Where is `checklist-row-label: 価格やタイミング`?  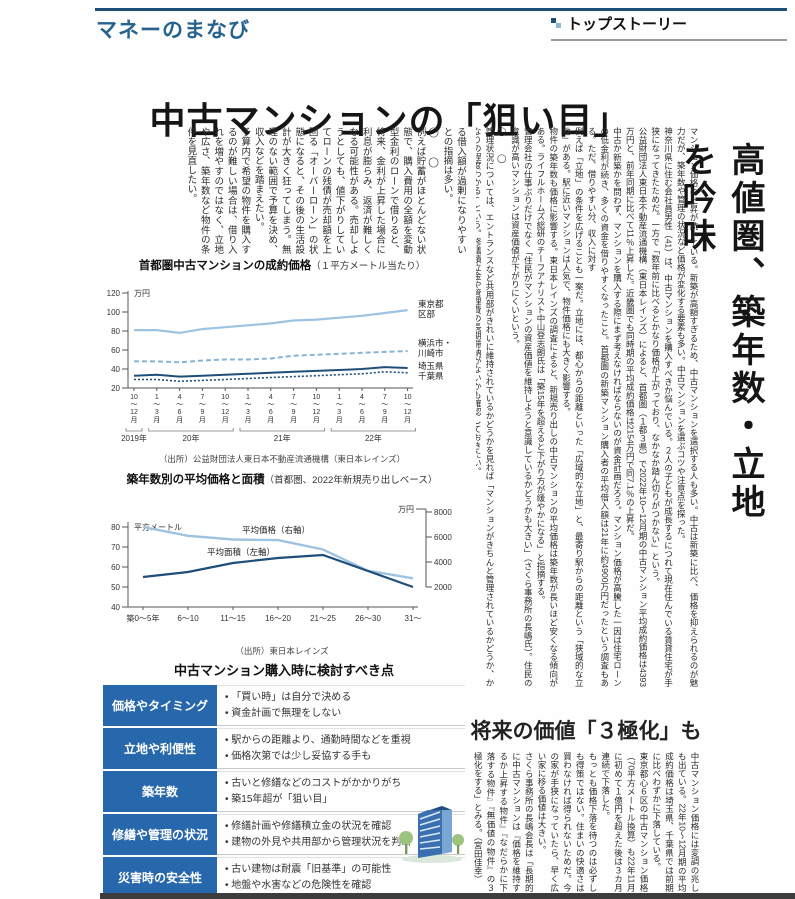
checklist-row-label: 価格やタイミング is located at coordinates (160, 705).